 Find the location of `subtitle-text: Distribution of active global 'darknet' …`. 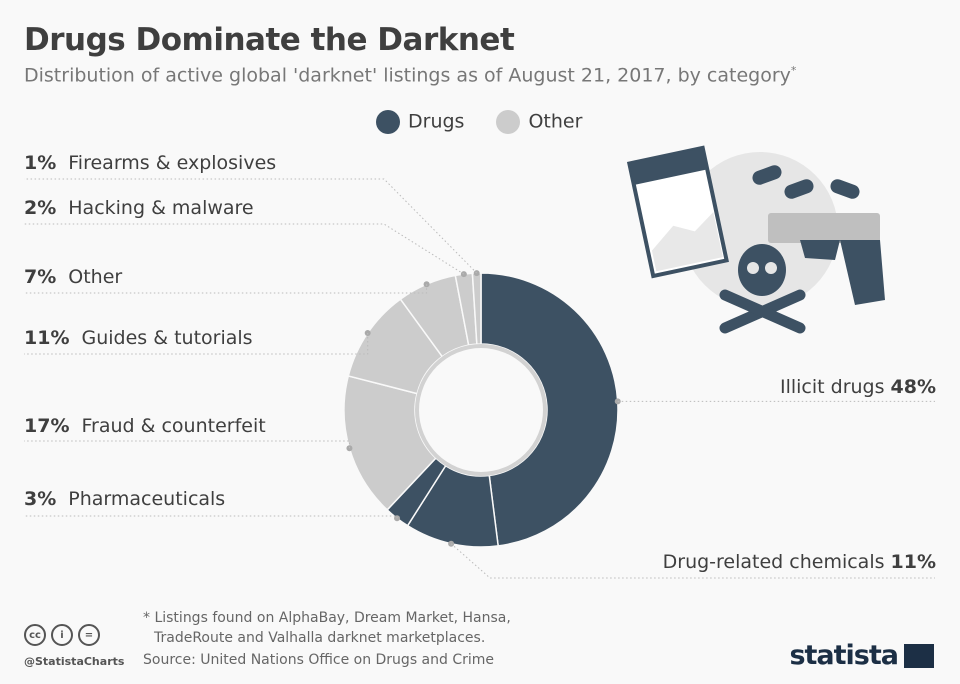

subtitle-text: Distribution of active global 'darknet' … is located at coordinates (407, 75).